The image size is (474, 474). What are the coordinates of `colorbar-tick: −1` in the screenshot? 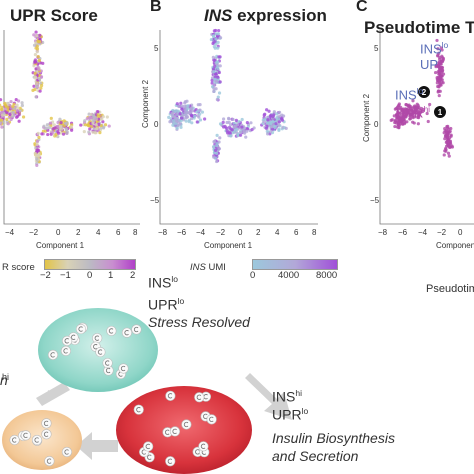 It's located at (65, 275).